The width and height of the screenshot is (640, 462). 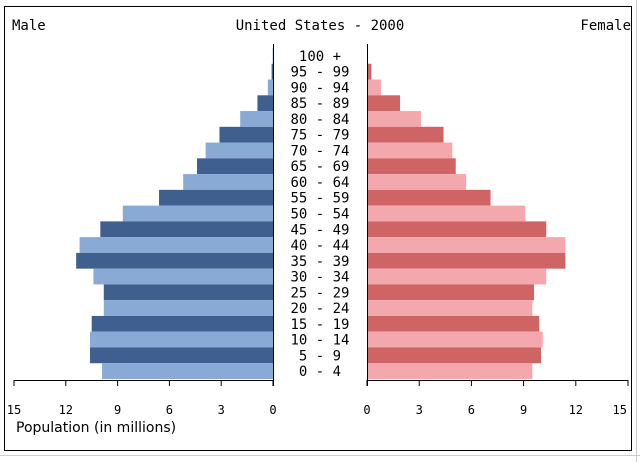 I want to click on age-group-label: 90 - 94, so click(x=319, y=88).